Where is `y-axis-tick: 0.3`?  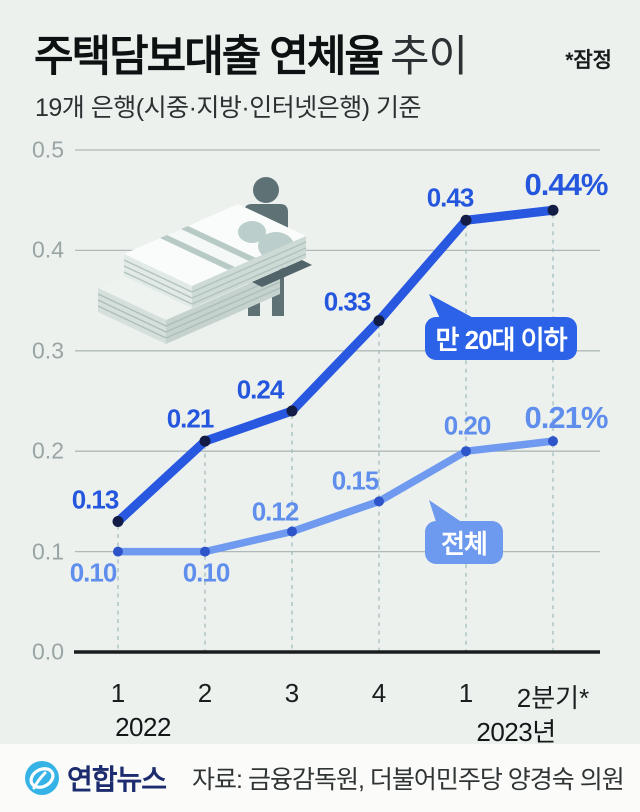
y-axis-tick: 0.3 is located at coordinates (48, 350).